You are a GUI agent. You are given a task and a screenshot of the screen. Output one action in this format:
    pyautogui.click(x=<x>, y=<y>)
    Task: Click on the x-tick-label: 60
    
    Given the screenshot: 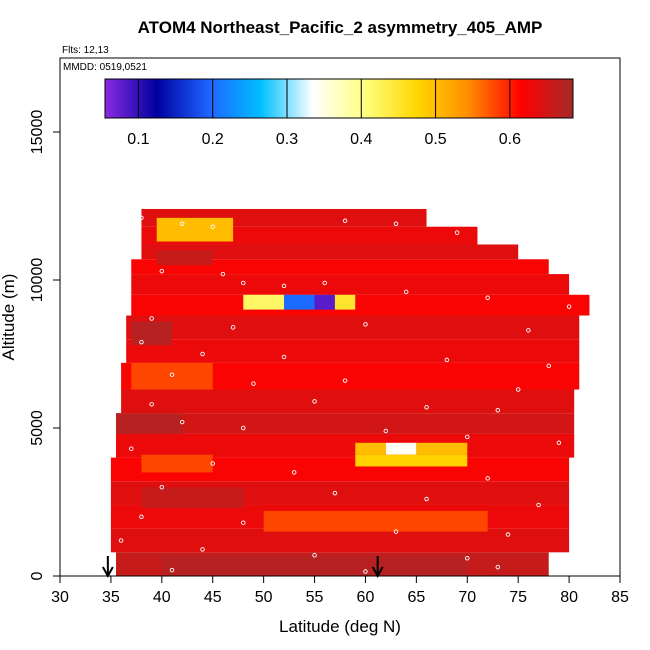 What is the action you would take?
    pyautogui.click(x=366, y=597)
    